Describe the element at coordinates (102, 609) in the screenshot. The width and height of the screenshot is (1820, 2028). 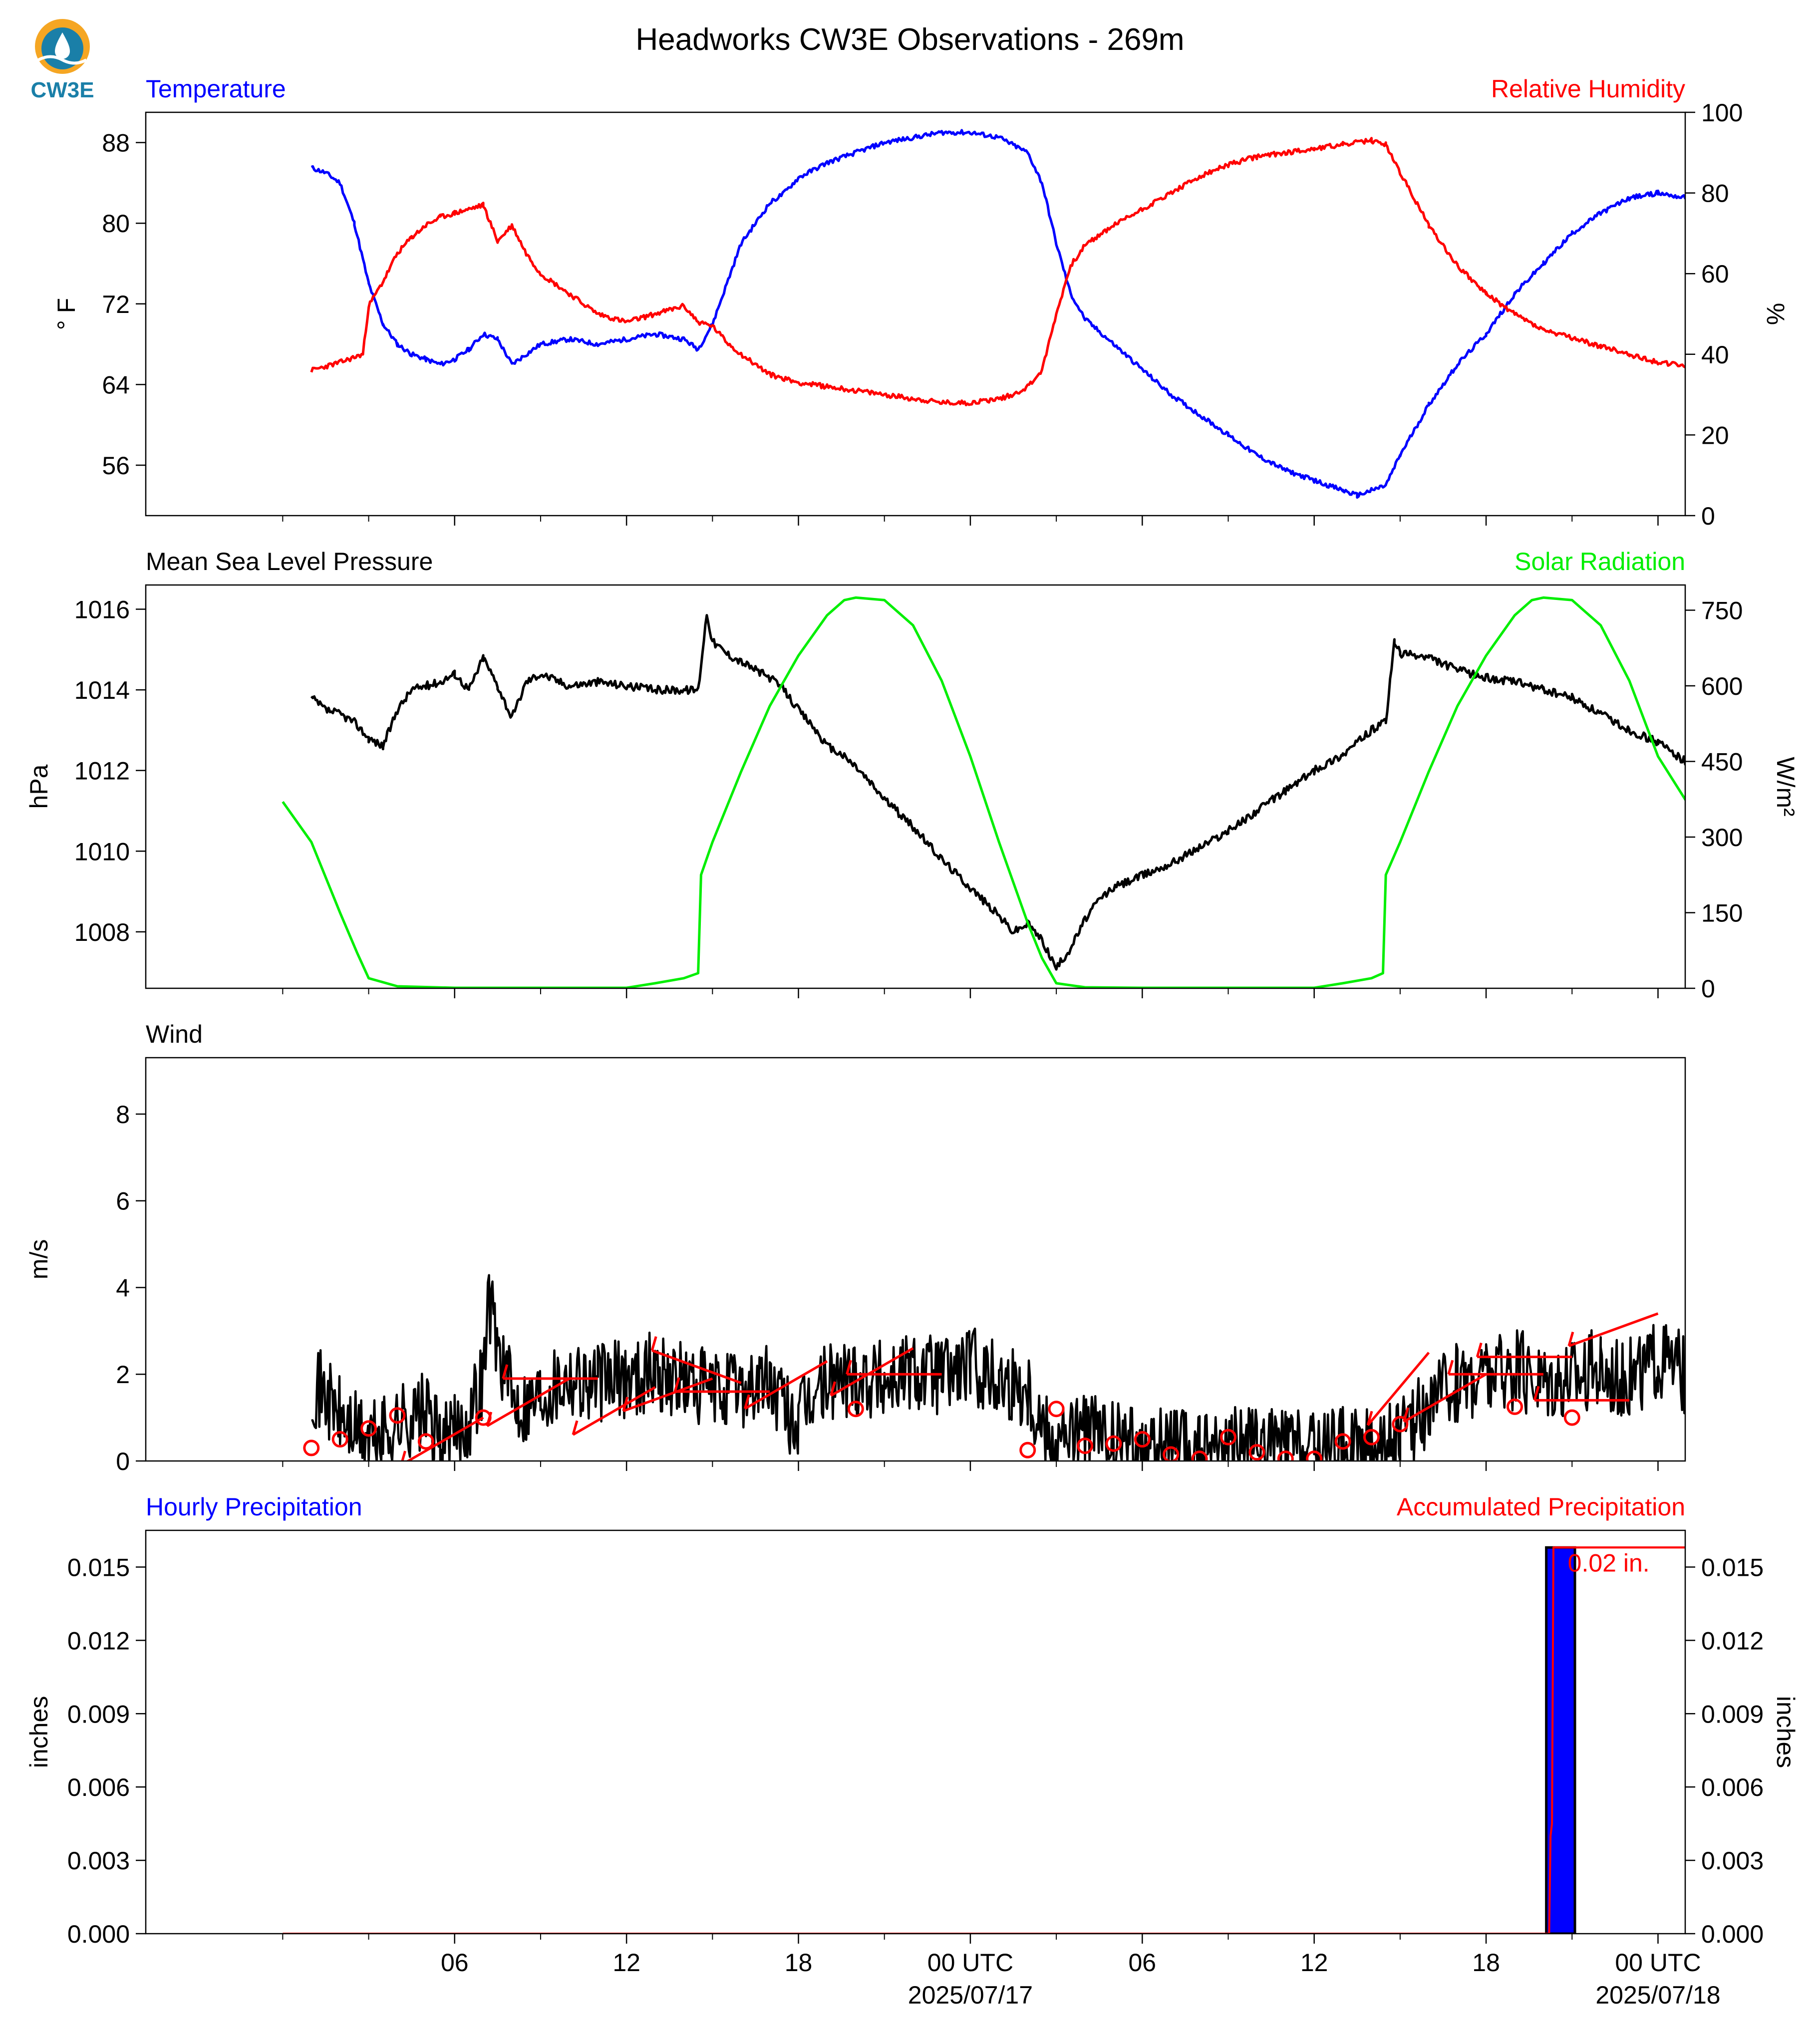
I see `y-tick-label: 1016` at that location.